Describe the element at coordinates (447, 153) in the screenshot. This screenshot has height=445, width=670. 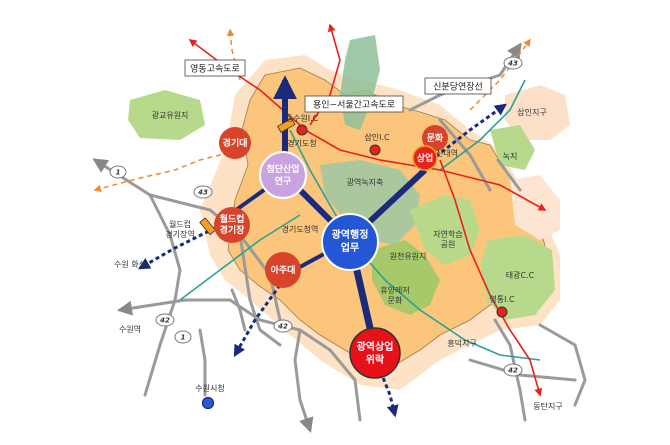
I see `svg-text: 신대역` at that location.